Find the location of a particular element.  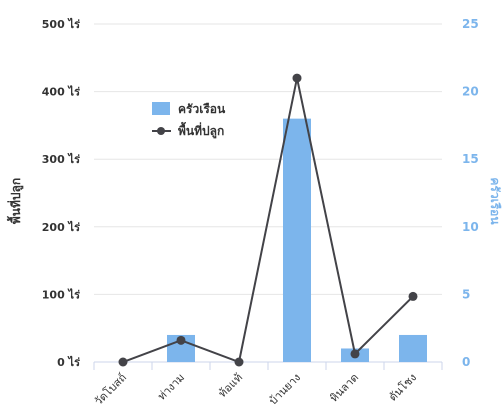

x-tick-label: ดันโชง is located at coordinates (403, 387).